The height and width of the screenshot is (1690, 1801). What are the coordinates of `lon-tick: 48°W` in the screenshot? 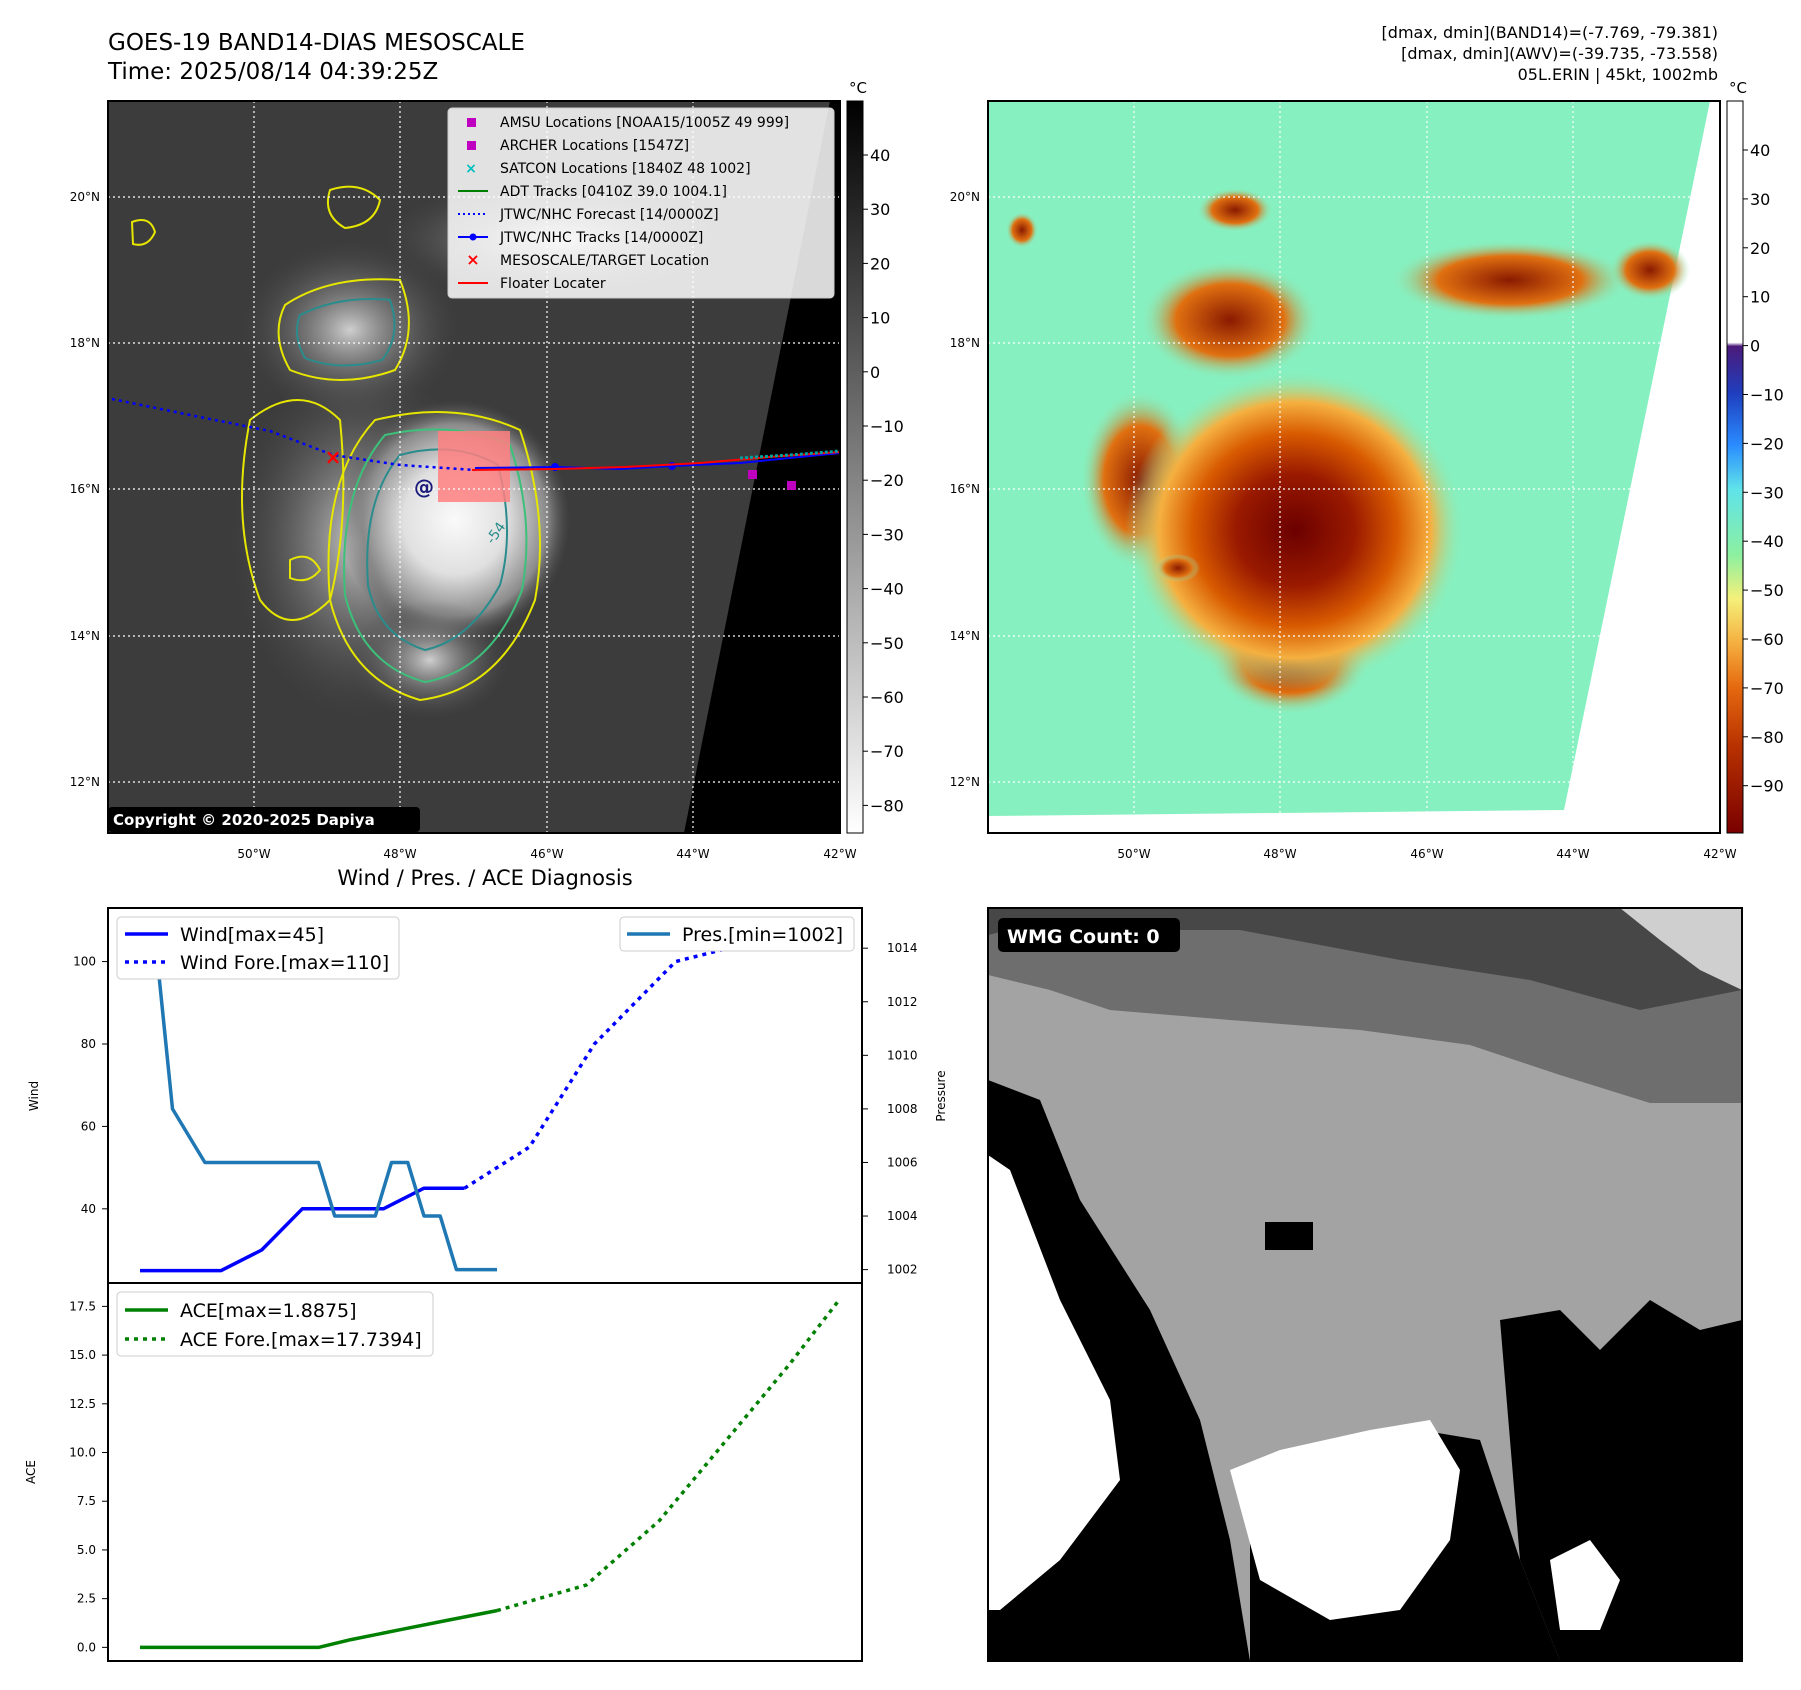 It's located at (1279, 854).